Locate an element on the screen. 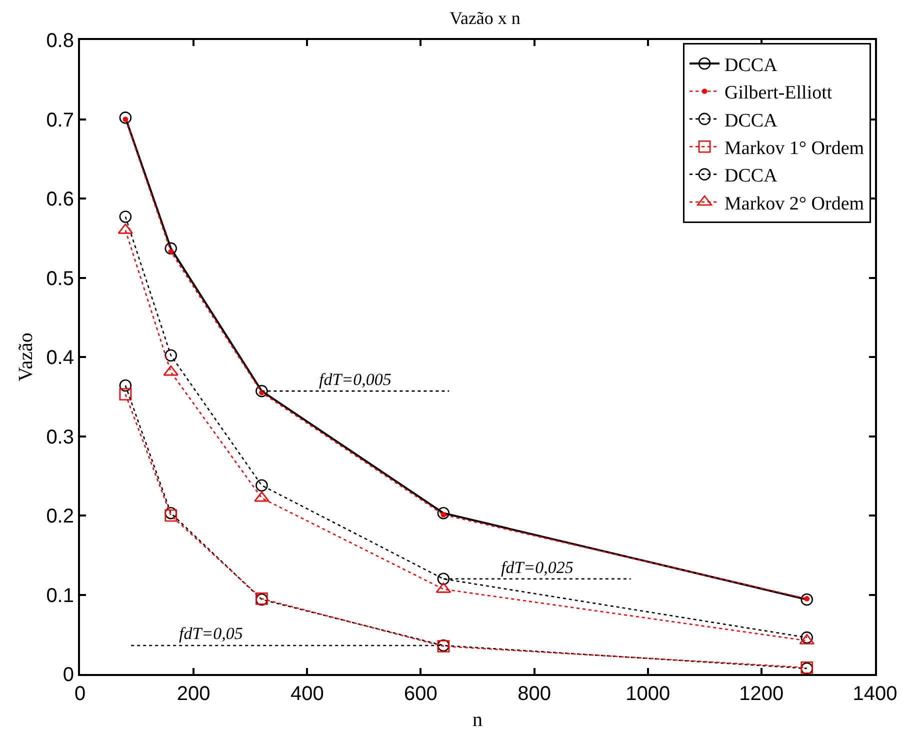 The width and height of the screenshot is (915, 744). y-tick-label: 0.7 is located at coordinates (60, 120).